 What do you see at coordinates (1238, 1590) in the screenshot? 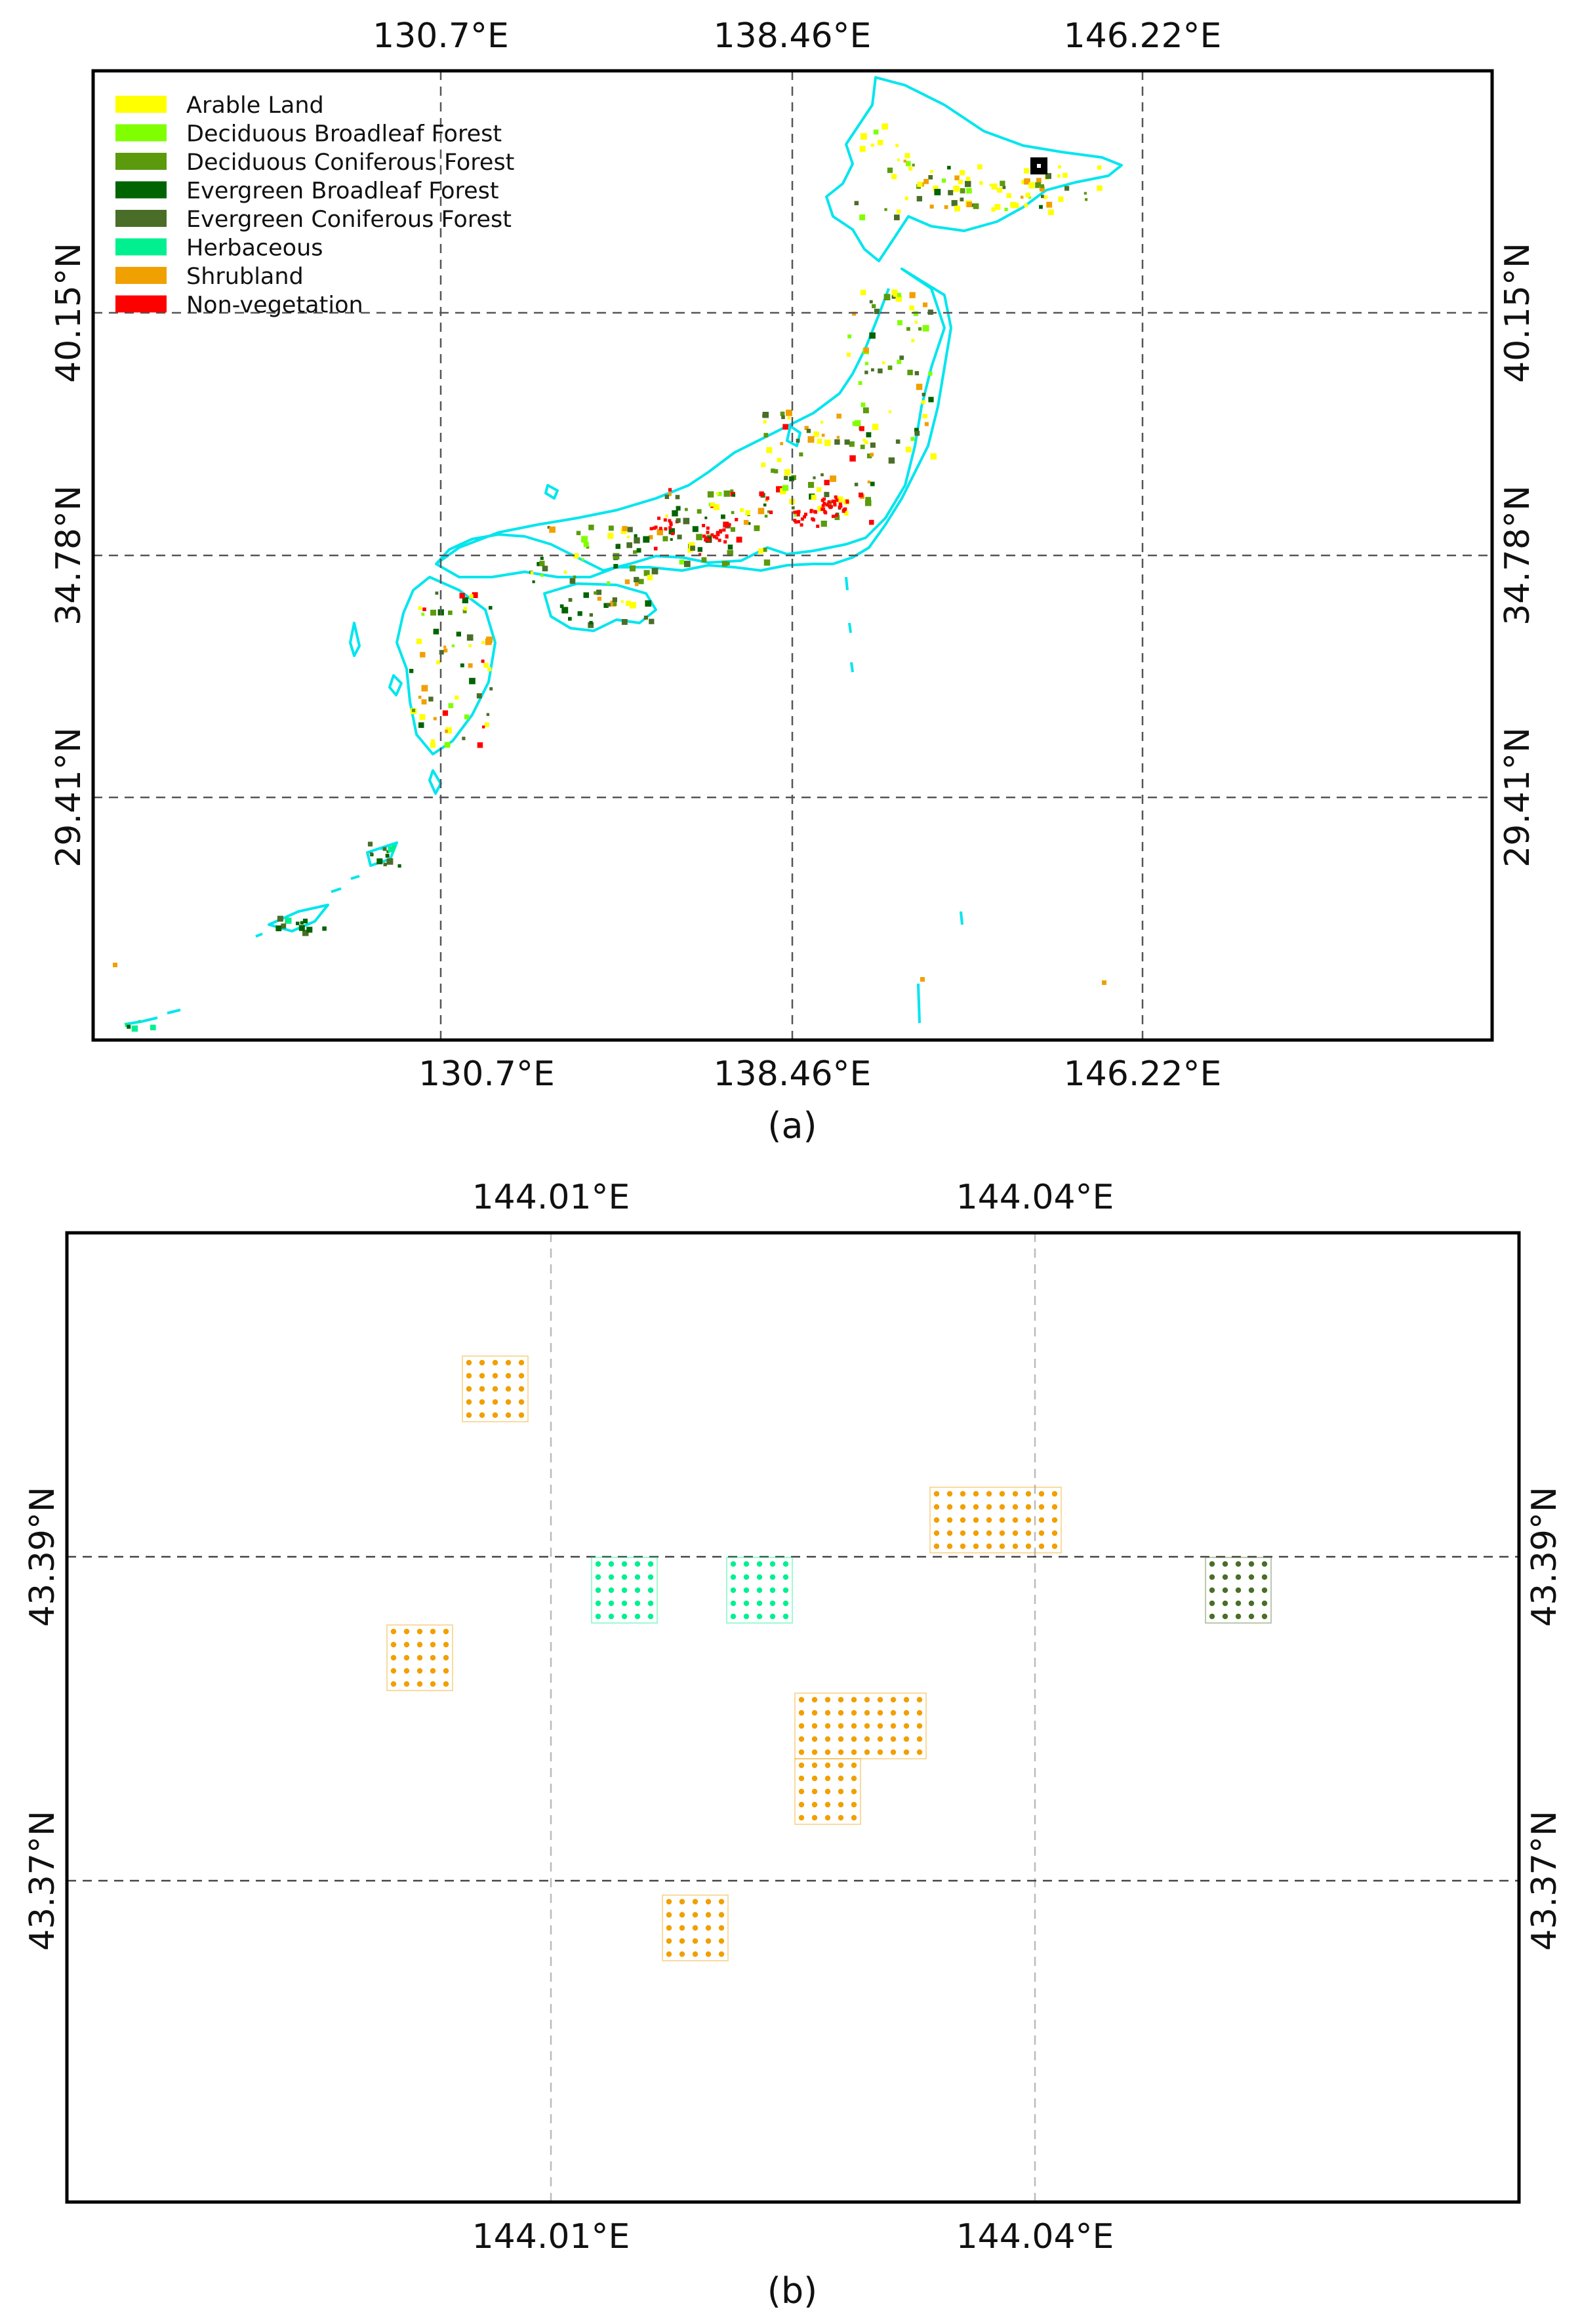
I see `patch-evergreen-coniferous-forest` at bounding box center [1238, 1590].